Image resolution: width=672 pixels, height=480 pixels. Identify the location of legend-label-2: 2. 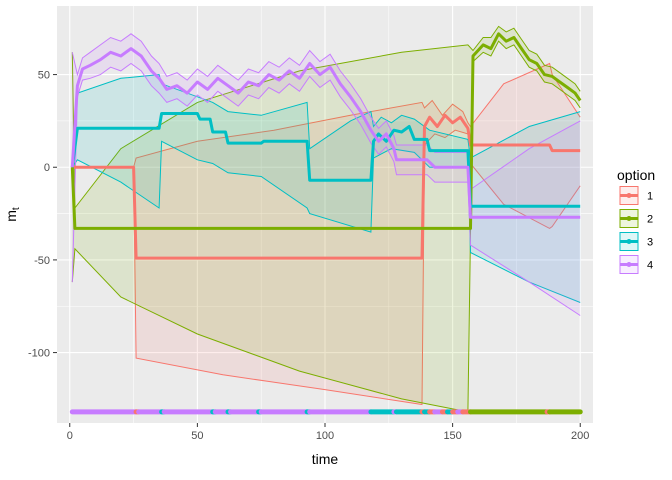
(650, 220).